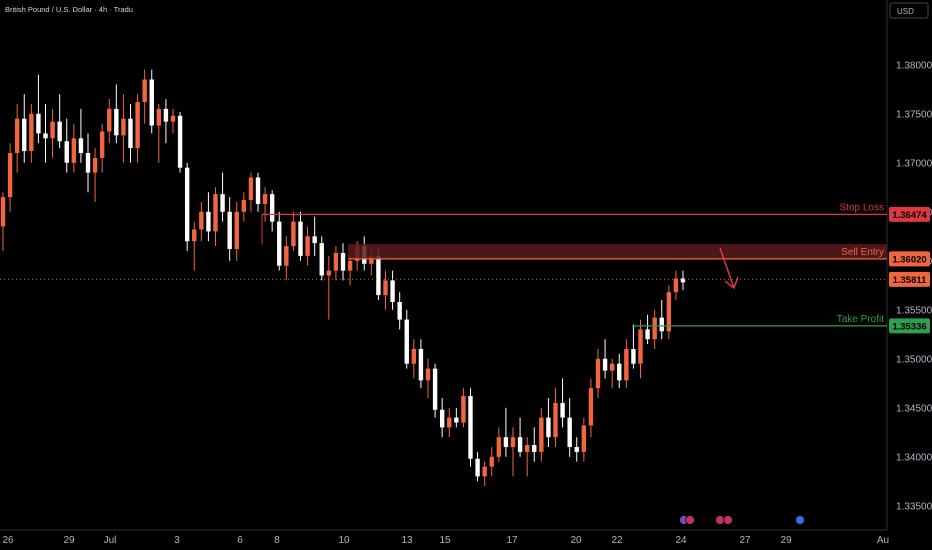 This screenshot has height=550, width=932. What do you see at coordinates (617, 251) in the screenshot?
I see `sell-entry-zone` at bounding box center [617, 251].